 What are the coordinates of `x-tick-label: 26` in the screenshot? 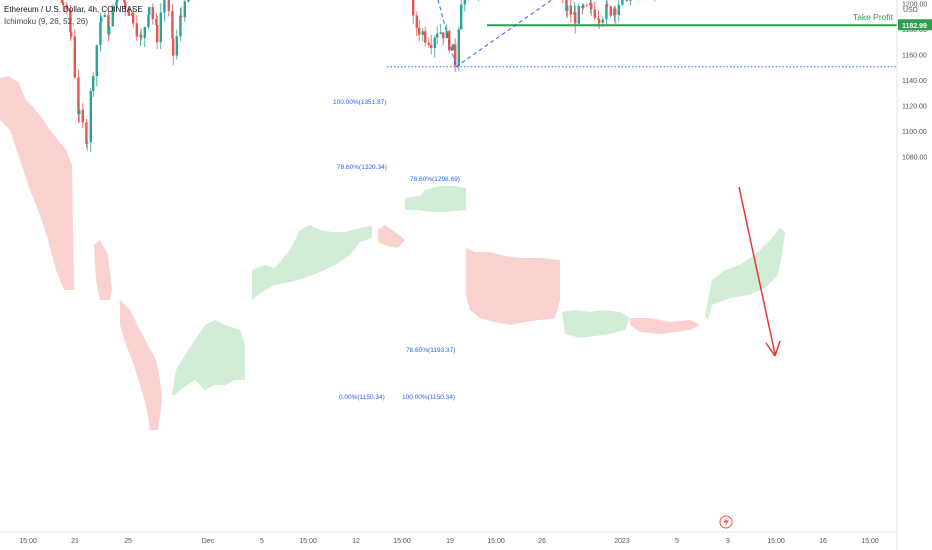 It's located at (542, 541).